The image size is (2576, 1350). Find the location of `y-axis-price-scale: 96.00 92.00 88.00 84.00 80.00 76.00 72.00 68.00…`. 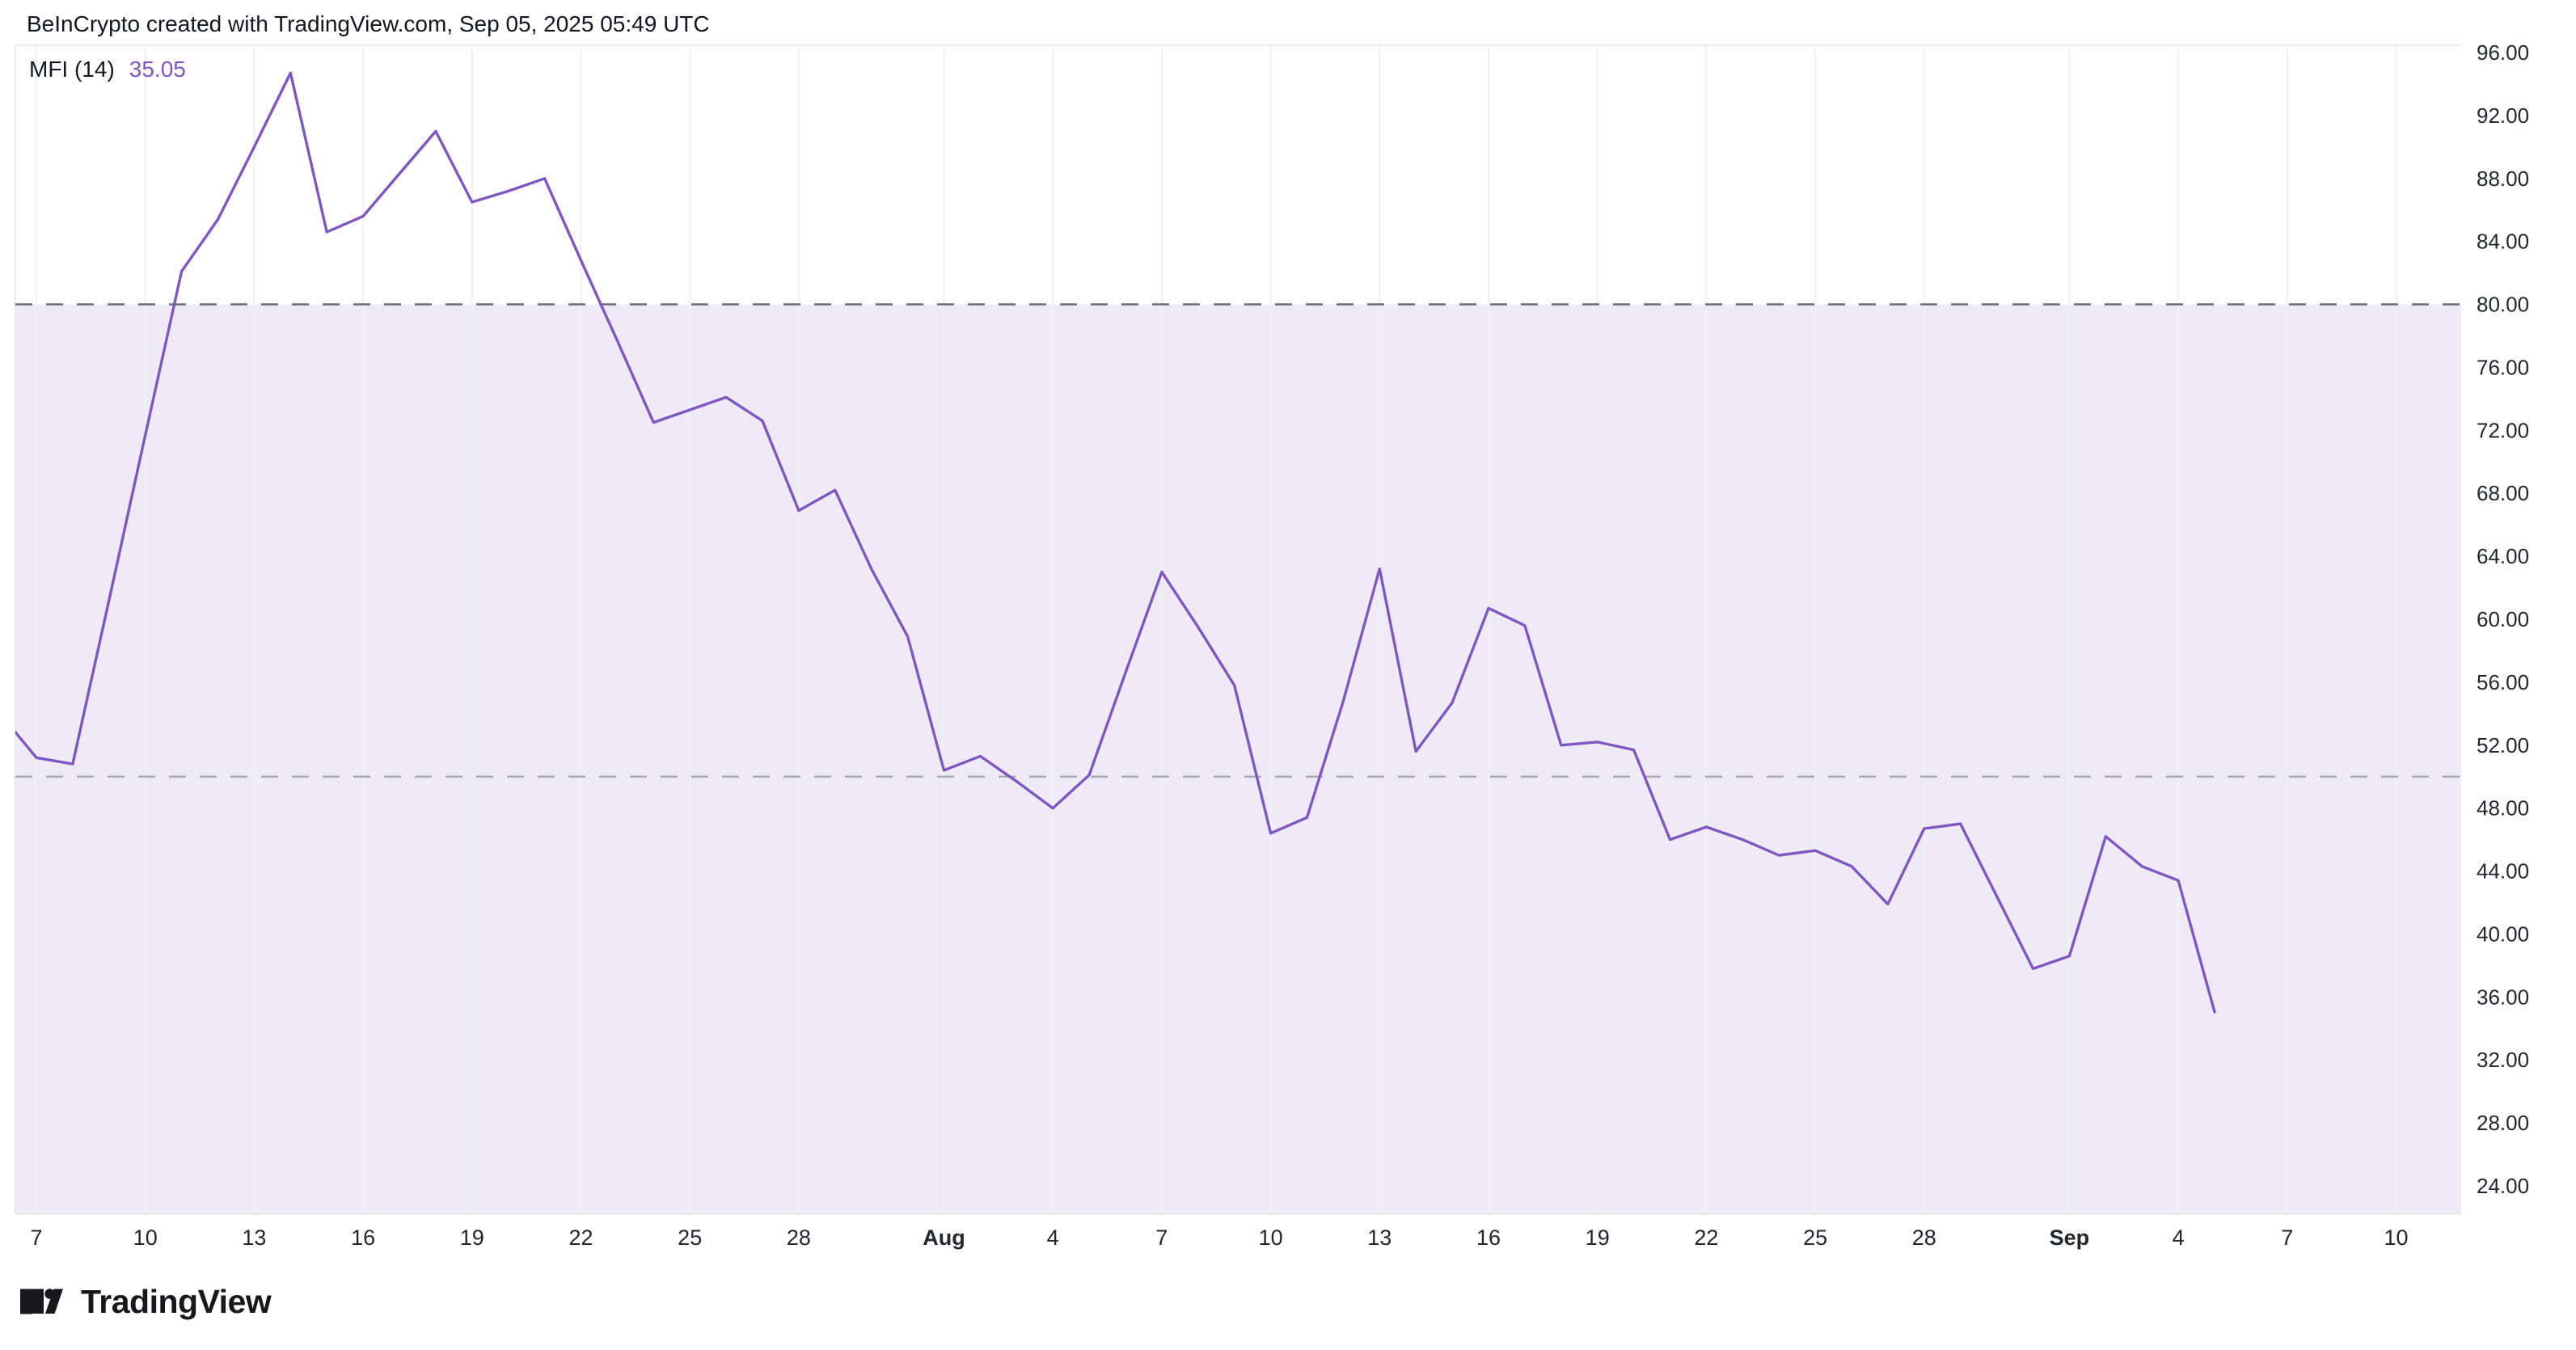

y-axis-price-scale: 96.00 92.00 88.00 84.00 80.00 76.00 72.00 68.00… is located at coordinates (2503, 619).